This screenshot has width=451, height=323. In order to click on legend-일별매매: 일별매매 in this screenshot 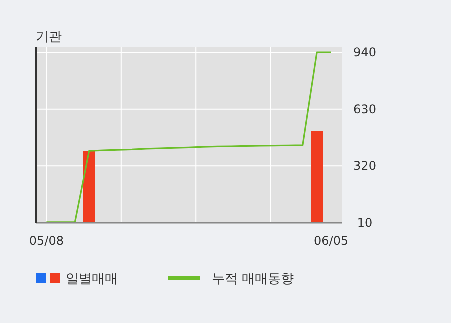, I will do `click(77, 279)`.